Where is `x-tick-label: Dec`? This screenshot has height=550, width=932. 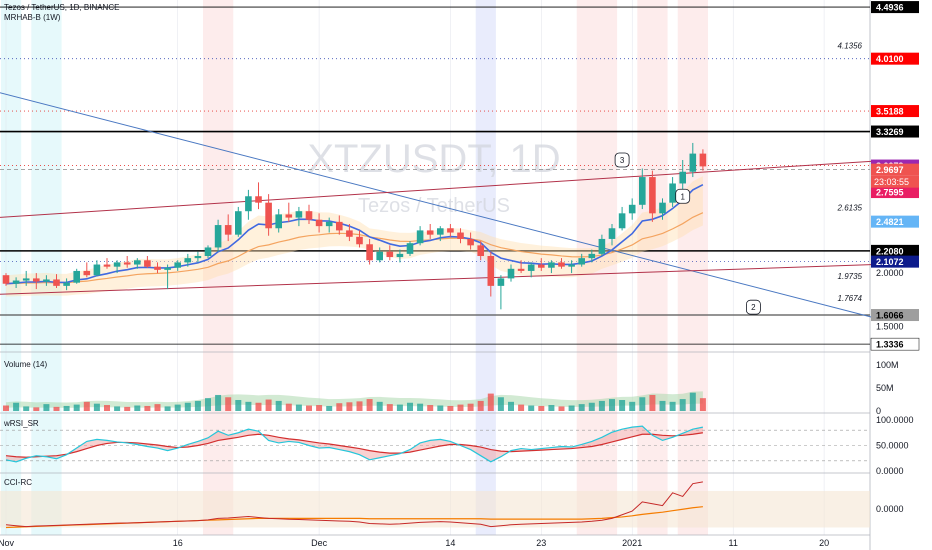
x-tick-label: Dec is located at coordinates (319, 543).